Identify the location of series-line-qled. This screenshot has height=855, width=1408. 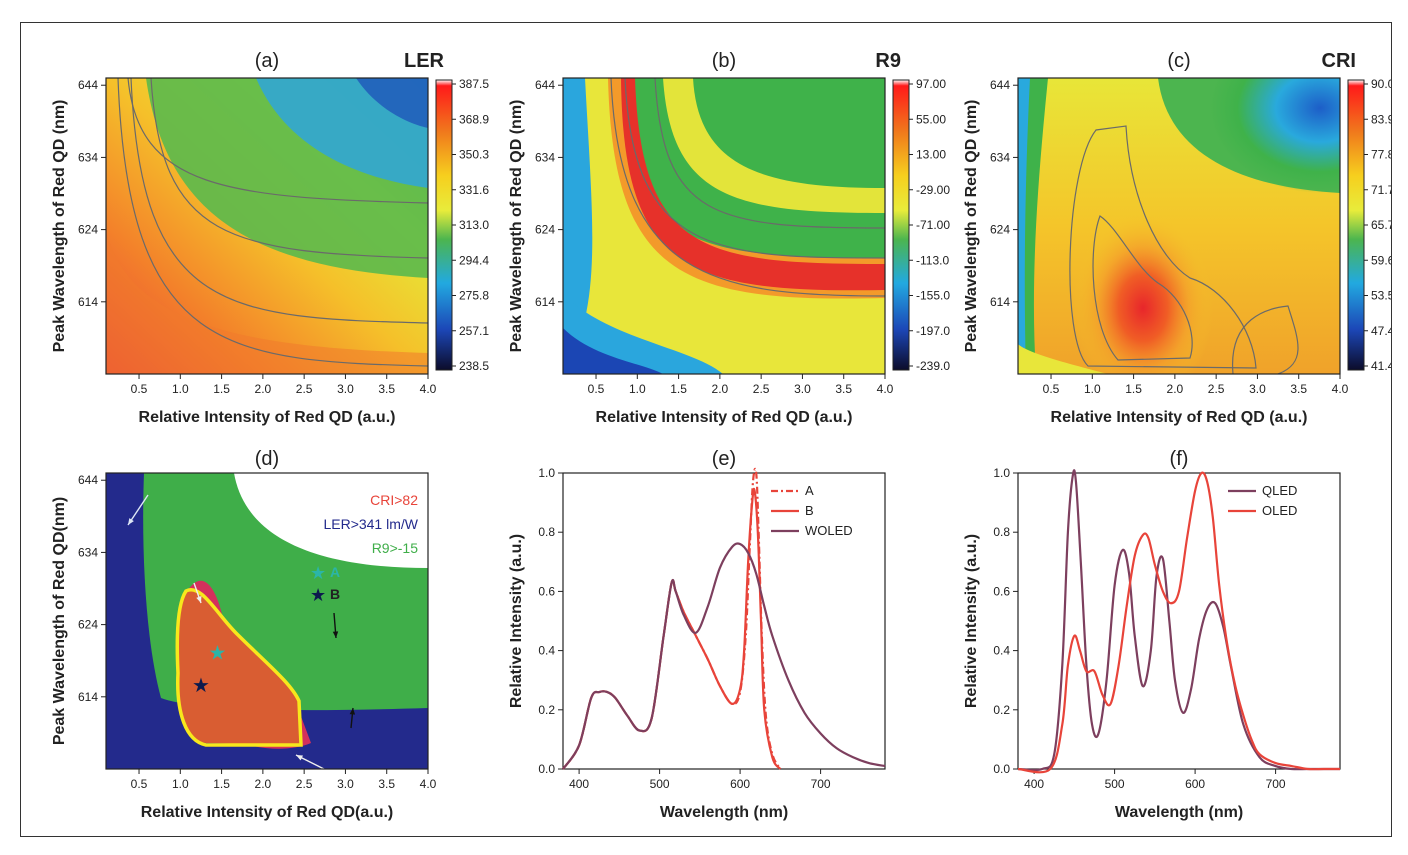
(1178, 620).